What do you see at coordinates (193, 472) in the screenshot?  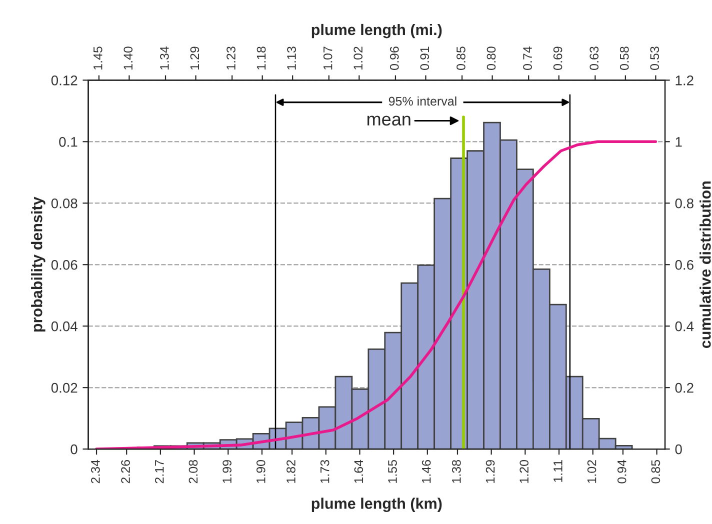 I see `x-tick-label: 2.08` at bounding box center [193, 472].